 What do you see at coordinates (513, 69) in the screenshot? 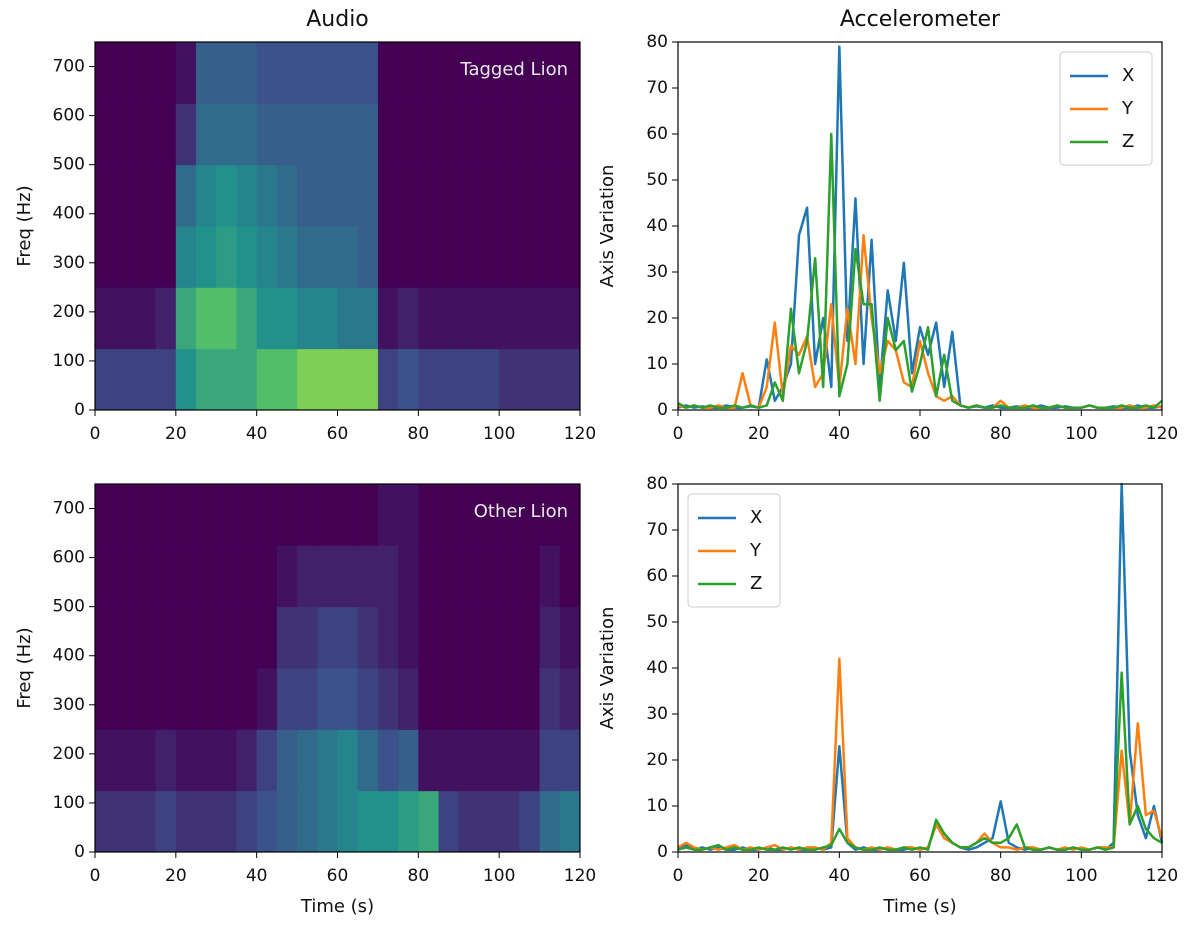
I see `annotation: Tagged Lion` at bounding box center [513, 69].